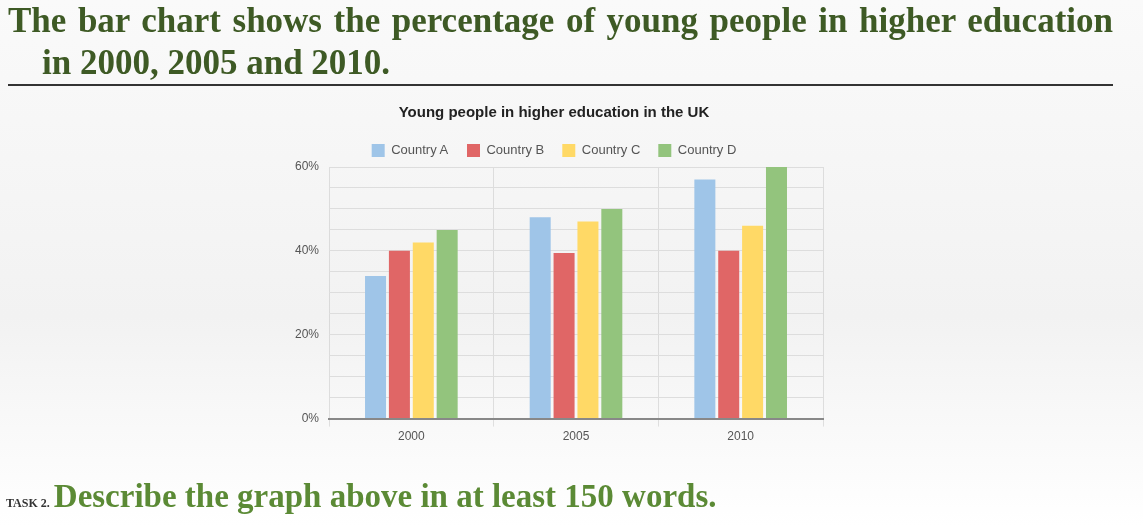 The width and height of the screenshot is (1143, 526). Describe the element at coordinates (576, 436) in the screenshot. I see `x-tick-label: 2005` at that location.